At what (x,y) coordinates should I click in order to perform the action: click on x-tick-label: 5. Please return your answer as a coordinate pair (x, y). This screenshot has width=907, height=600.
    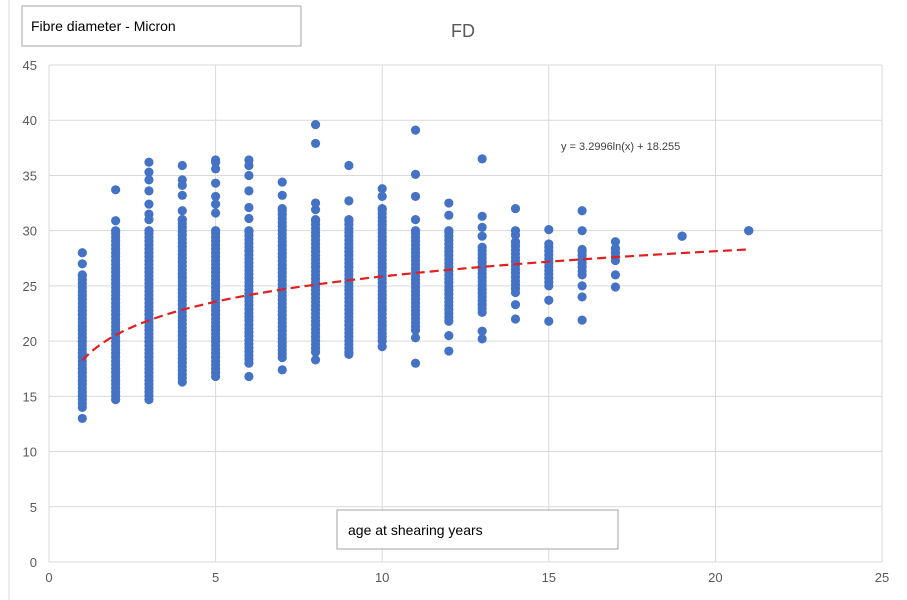
    Looking at the image, I should click on (215, 577).